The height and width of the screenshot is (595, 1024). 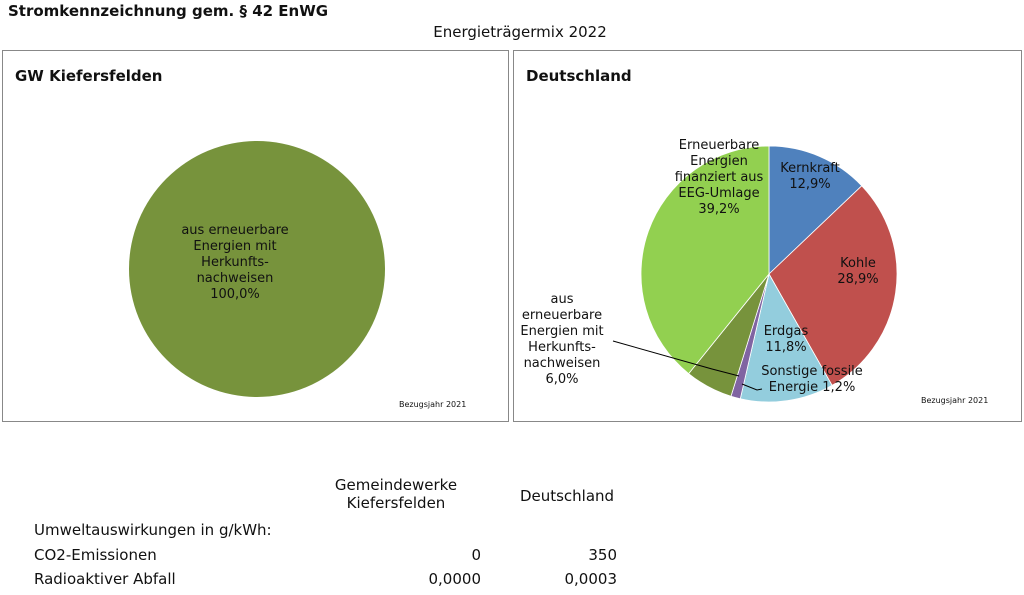 What do you see at coordinates (396, 494) in the screenshot?
I see `column-header-gemeindewerke: Gemeindewerke Kiefersfelden` at bounding box center [396, 494].